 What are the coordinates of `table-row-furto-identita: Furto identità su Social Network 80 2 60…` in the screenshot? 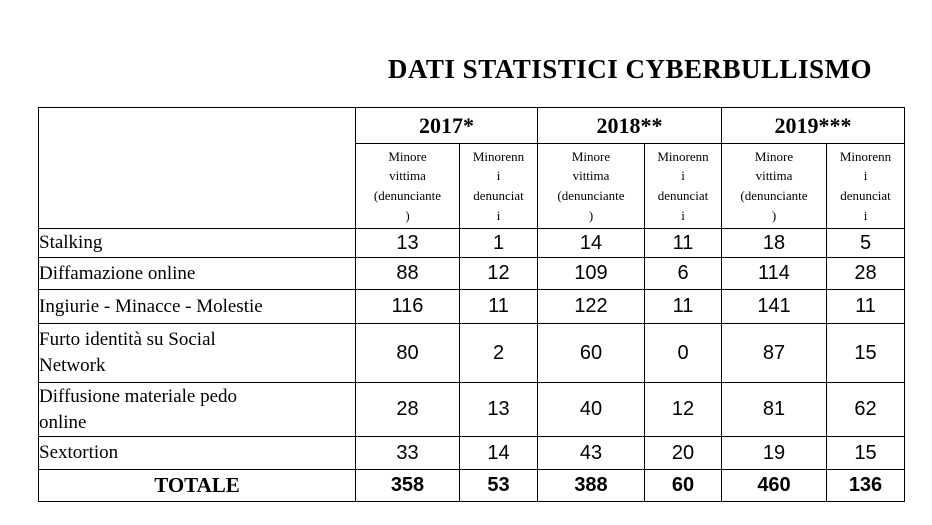 It's located at (471, 353).